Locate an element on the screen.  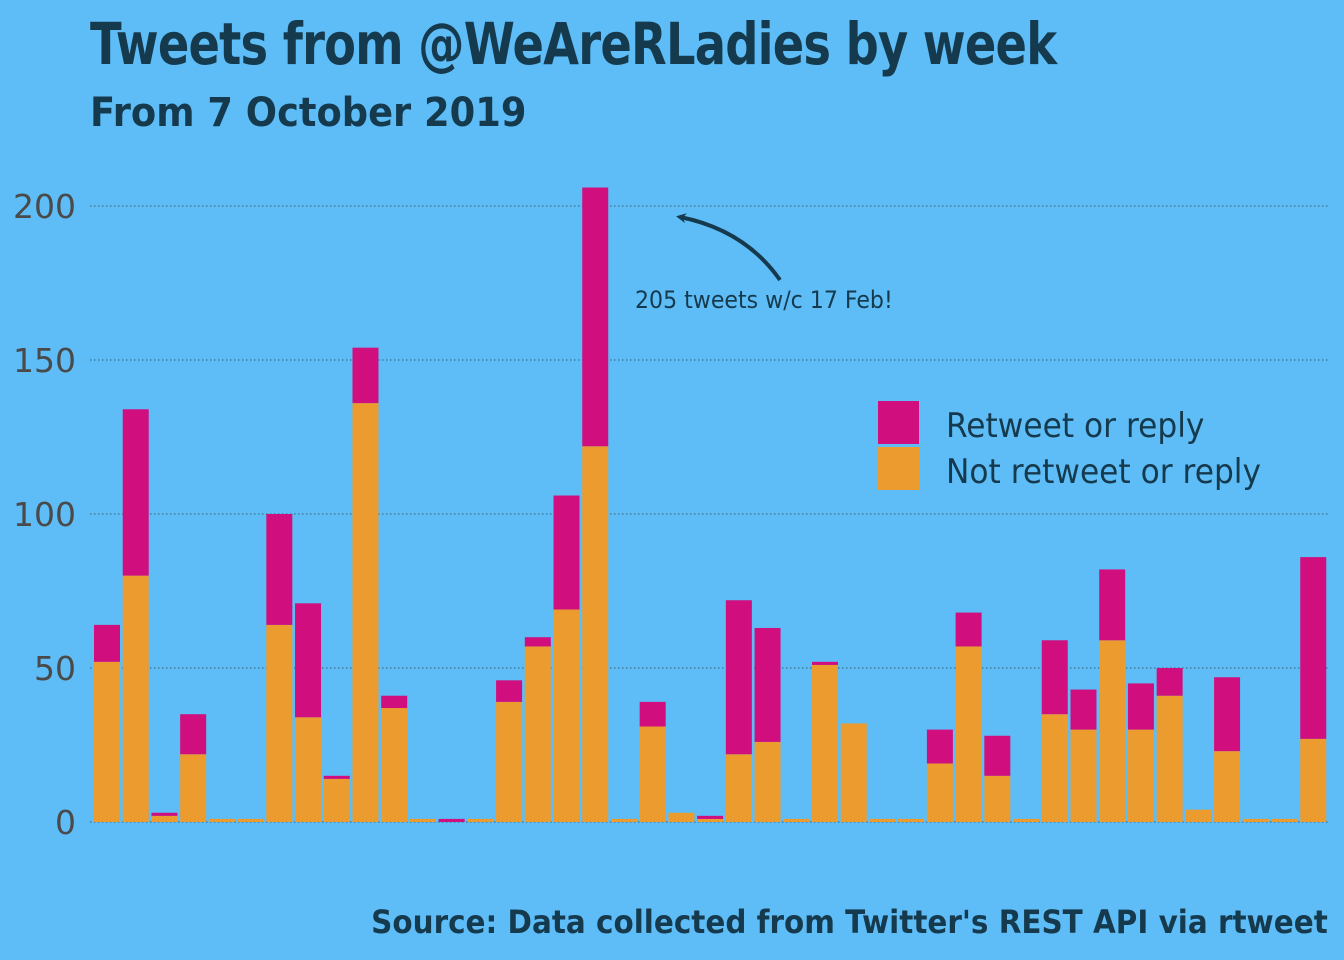
legend-label-retweet: Retweet or reply is located at coordinates (1075, 426).